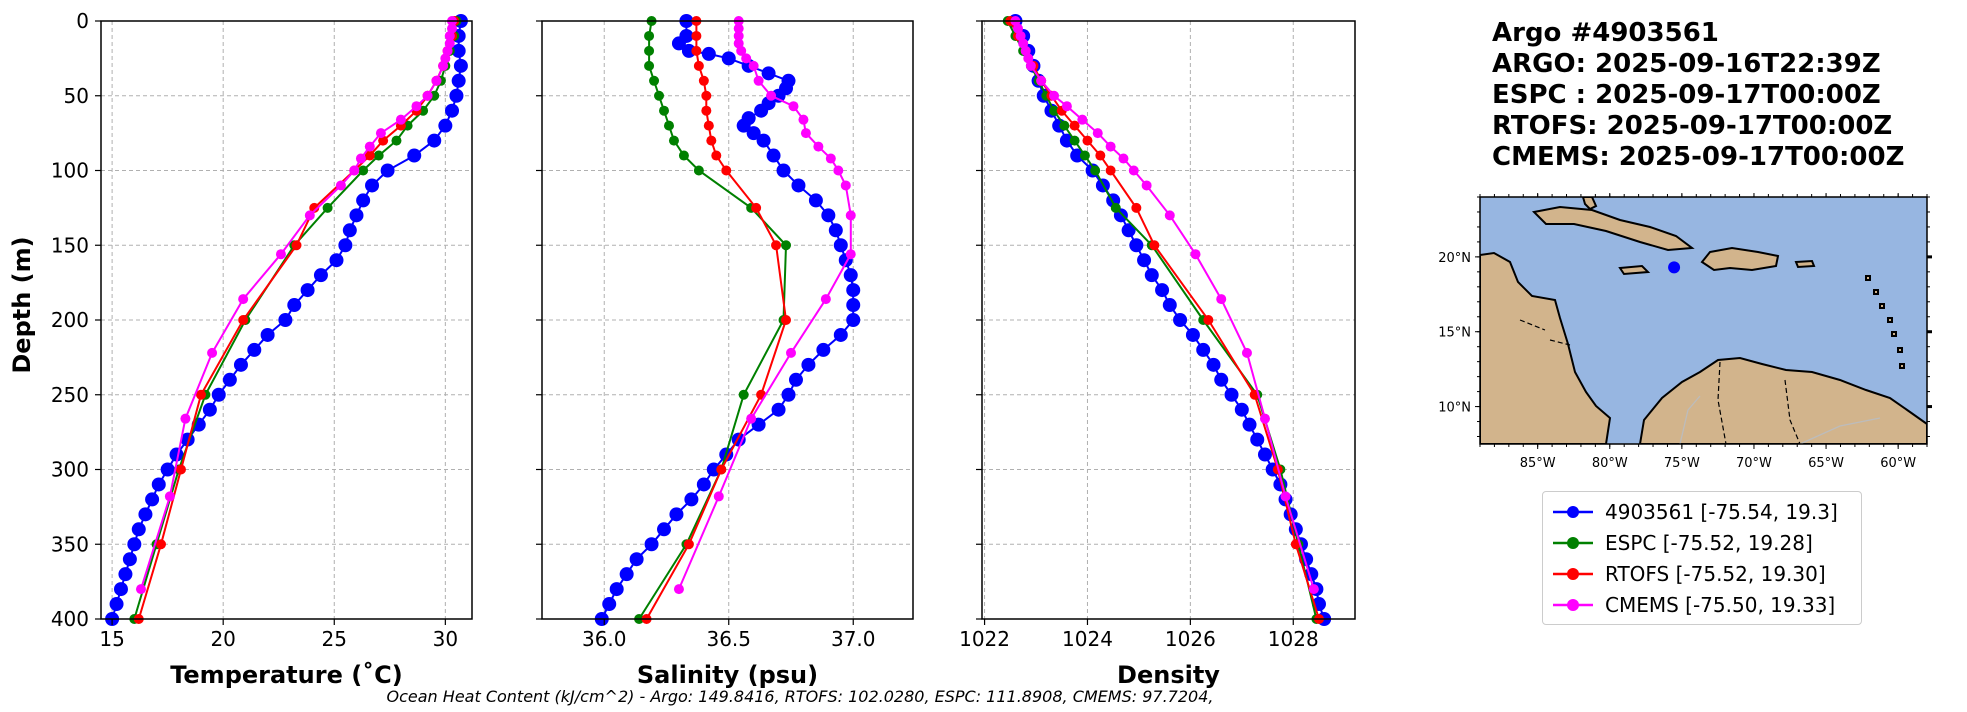  What do you see at coordinates (70, 619) in the screenshot?
I see `y-tick-label: 400` at bounding box center [70, 619].